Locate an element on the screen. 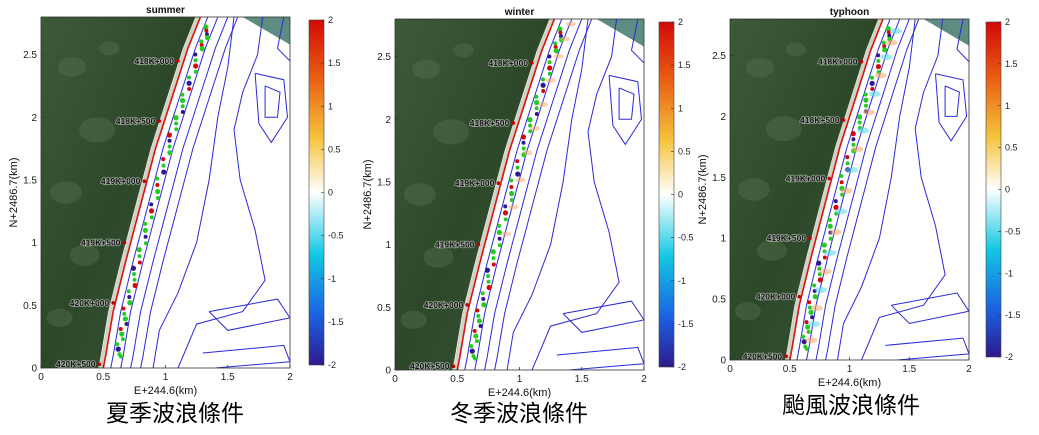 Image resolution: width=1039 pixels, height=435 pixels. station-label: 418K+000 is located at coordinates (838, 62).